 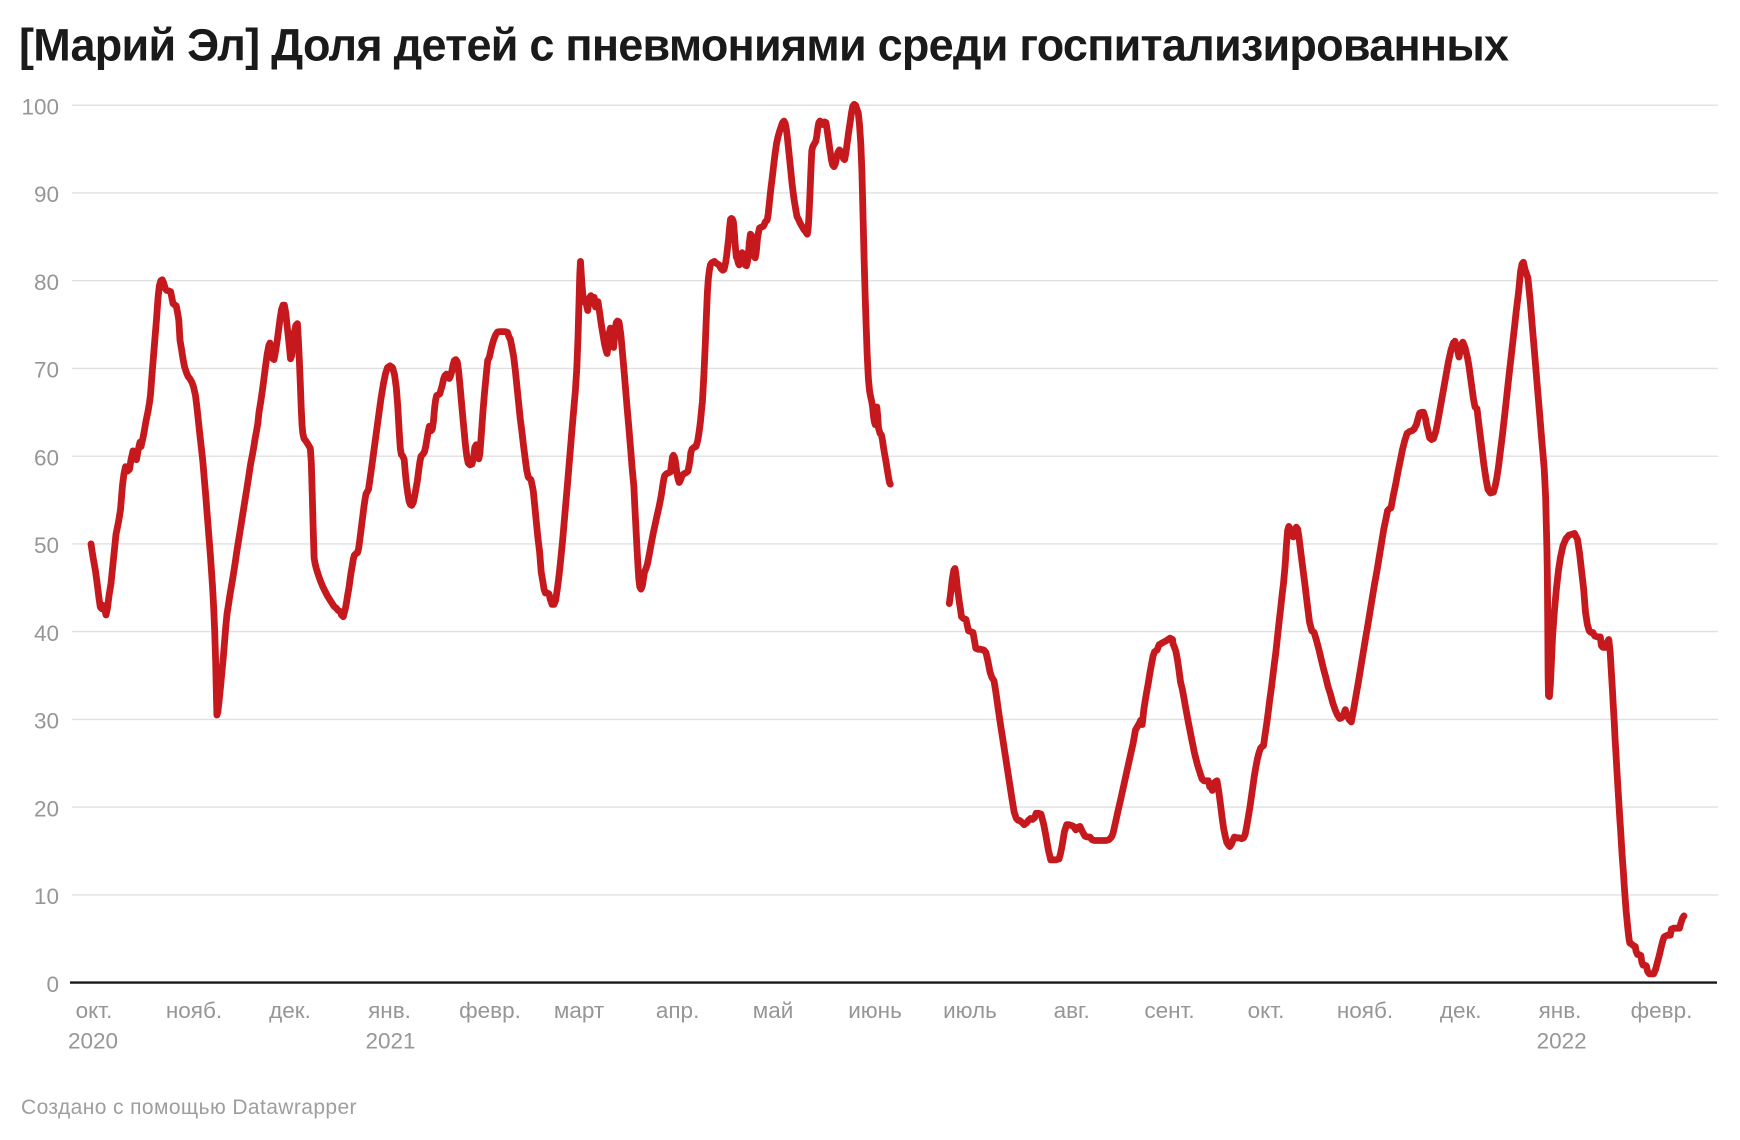 I want to click on svg-text: 60, so click(x=46, y=458).